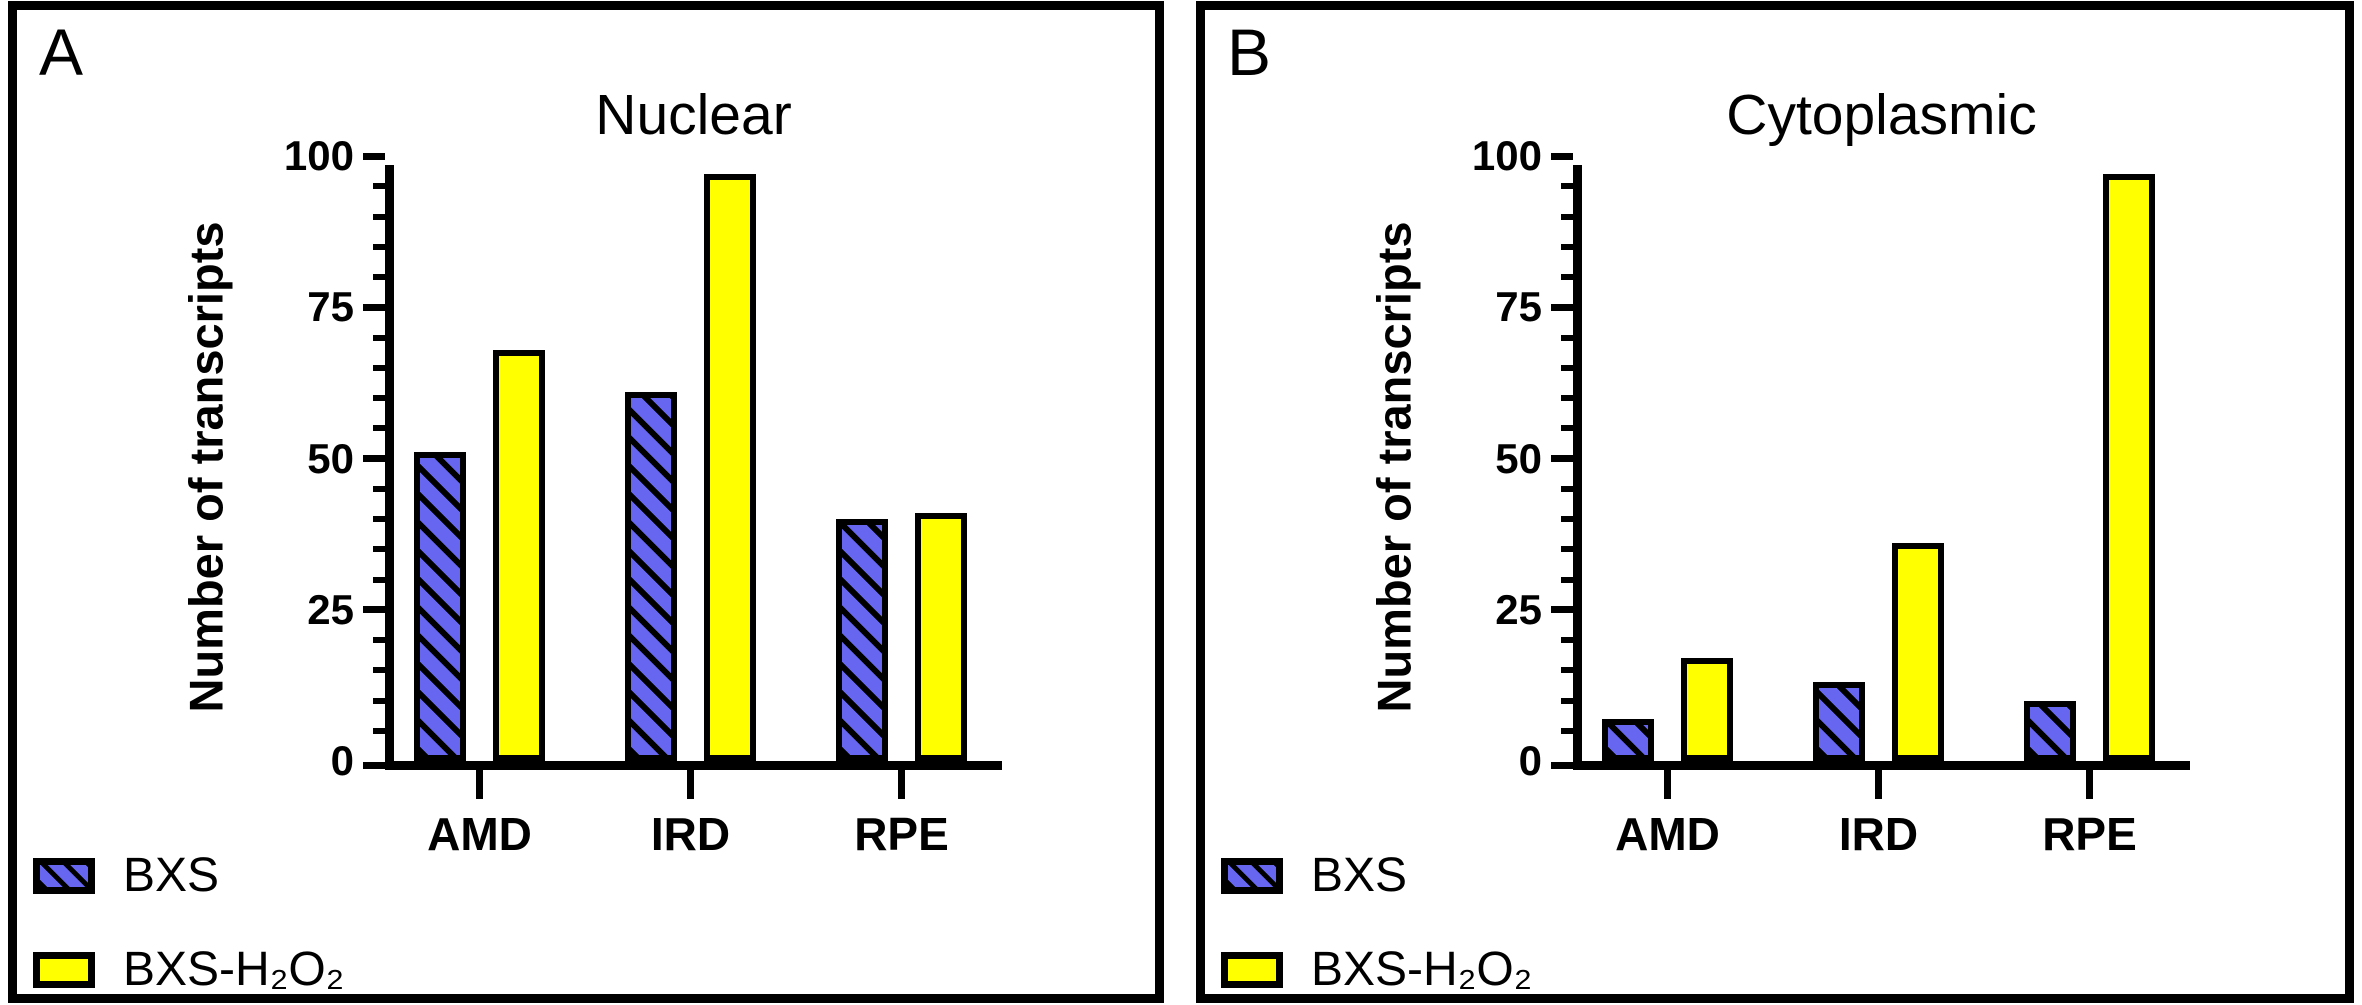  What do you see at coordinates (2129, 467) in the screenshot?
I see `bar-bxsho-rpe` at bounding box center [2129, 467].